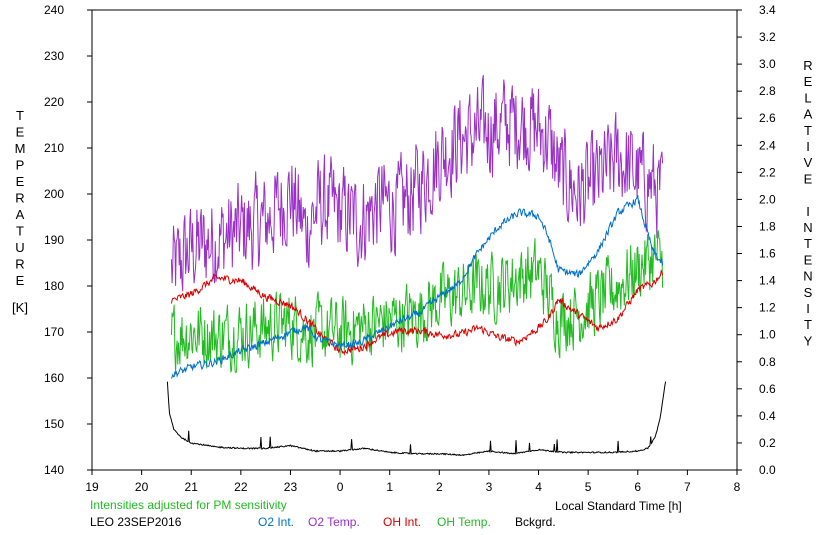 The height and width of the screenshot is (535, 828). What do you see at coordinates (808, 340) in the screenshot?
I see `right-axis-label-letter: Y` at bounding box center [808, 340].